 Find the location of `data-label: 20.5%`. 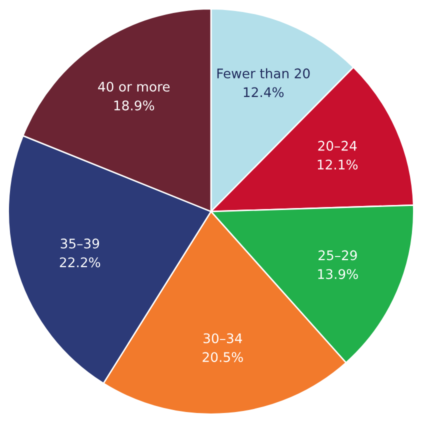

data-label: 20.5% is located at coordinates (222, 357).